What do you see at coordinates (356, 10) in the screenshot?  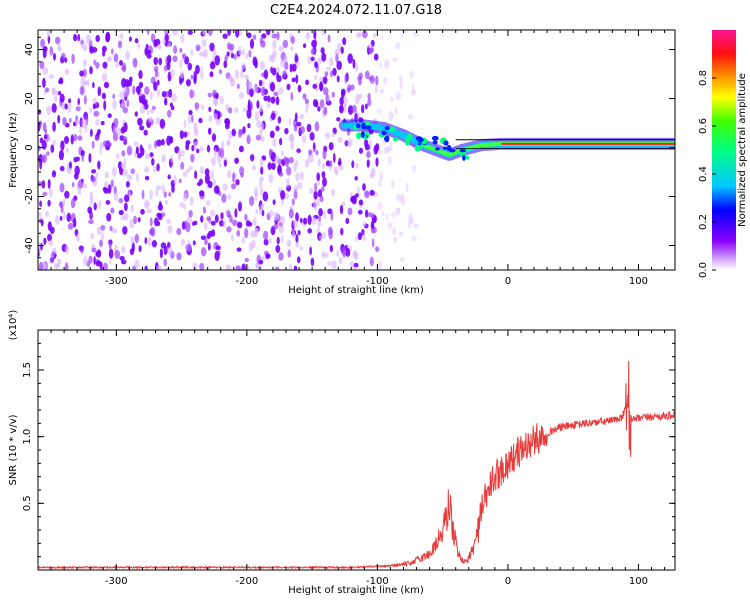 I see `chart-title: C2E4.2024.072.11.07.G18` at bounding box center [356, 10].